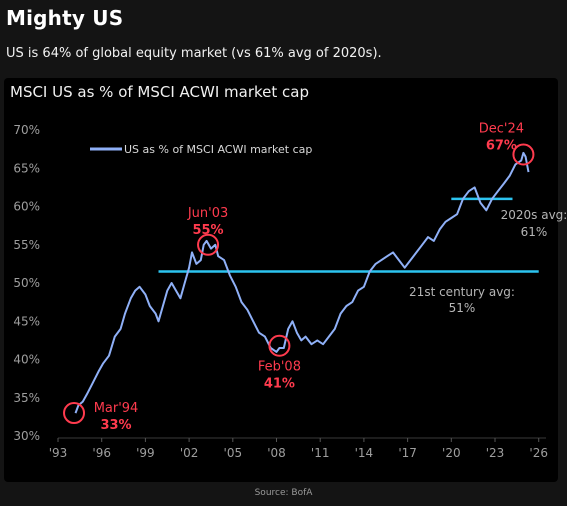 The image size is (567, 506). Describe the element at coordinates (279, 384) in the screenshot. I see `annotation-value: 41%` at that location.